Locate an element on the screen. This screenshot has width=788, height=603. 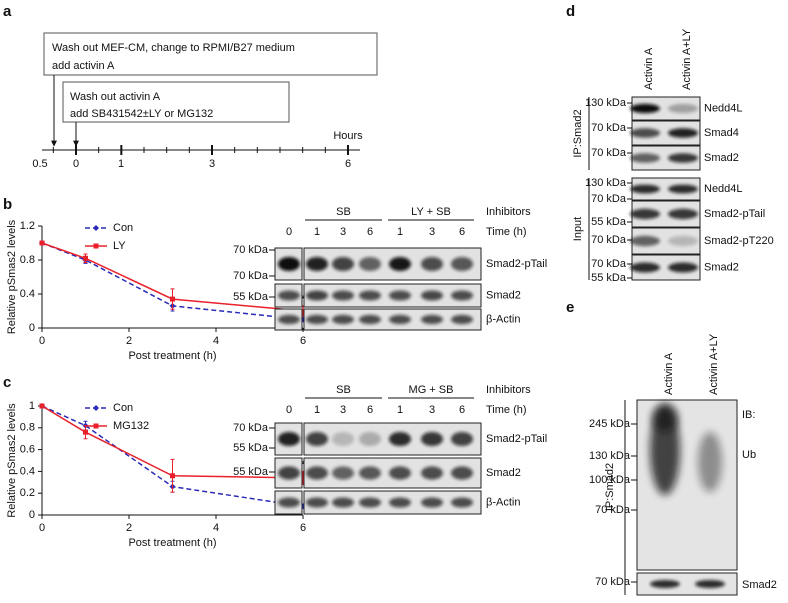
mw-label: 130 kDa is located at coordinates (606, 103).